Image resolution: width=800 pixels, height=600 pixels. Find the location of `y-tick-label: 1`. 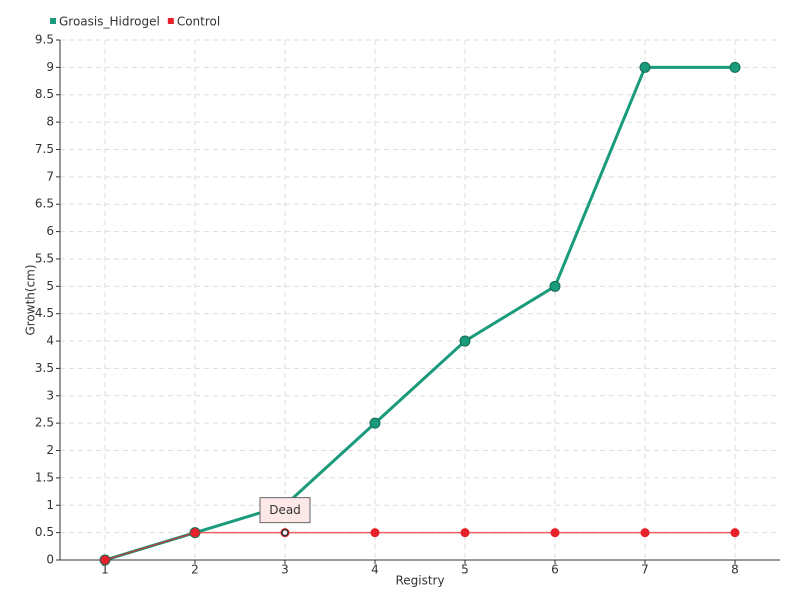

y-tick-label: 1 is located at coordinates (50, 505).